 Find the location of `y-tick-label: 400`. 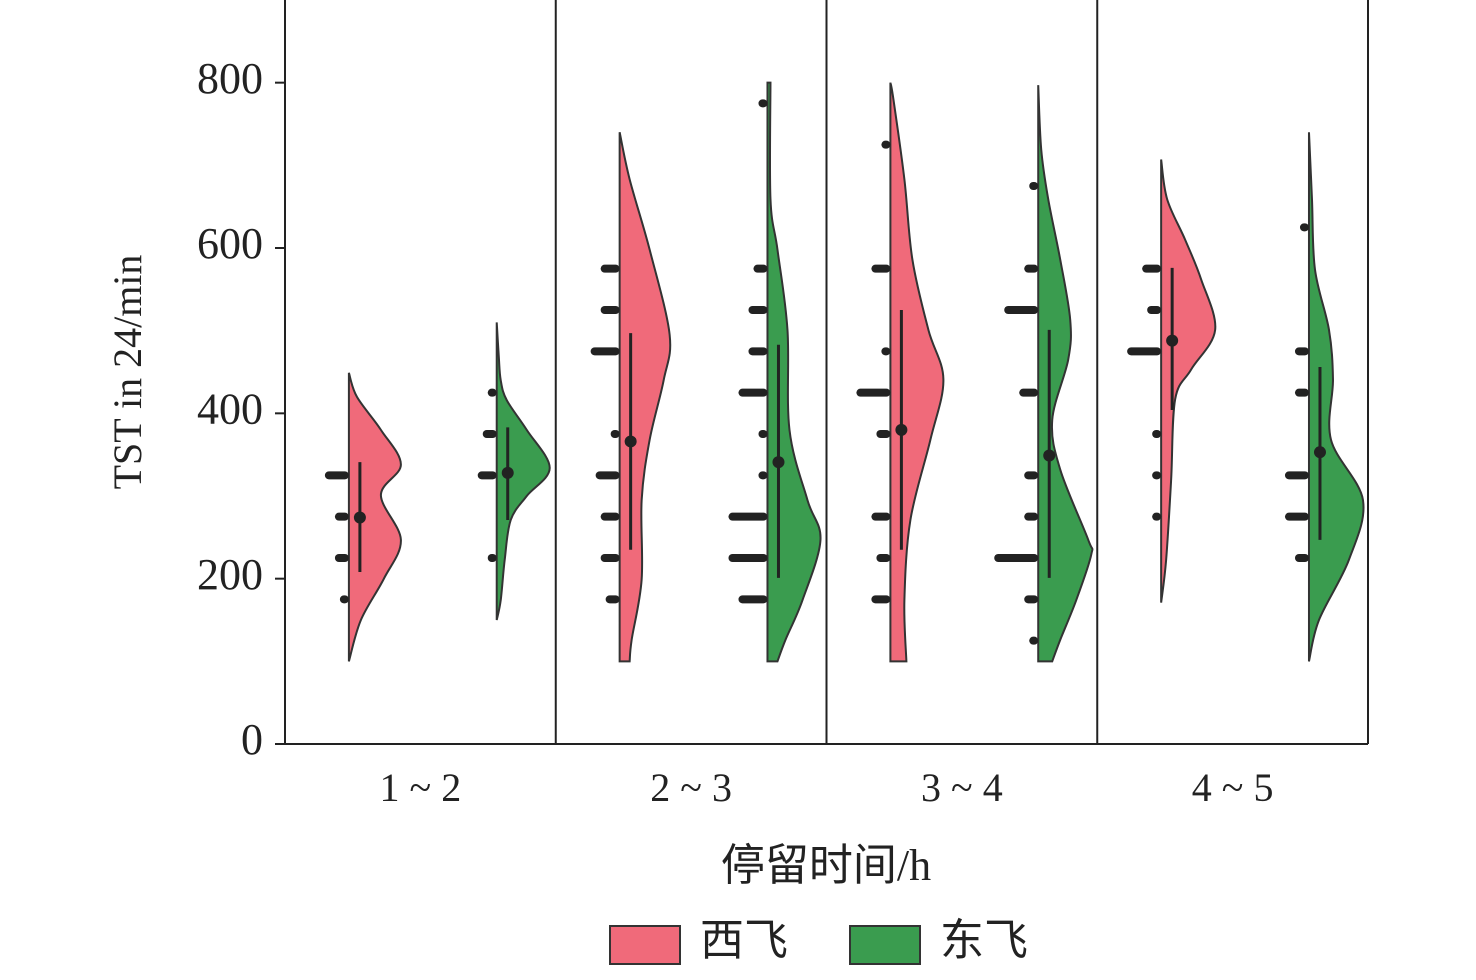

y-tick-label: 400 is located at coordinates (230, 408).